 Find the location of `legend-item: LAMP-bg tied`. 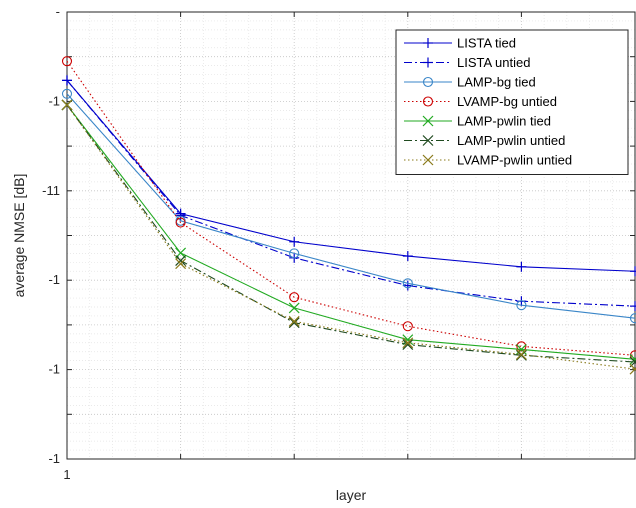

legend-item: LAMP-bg tied is located at coordinates (470, 82).